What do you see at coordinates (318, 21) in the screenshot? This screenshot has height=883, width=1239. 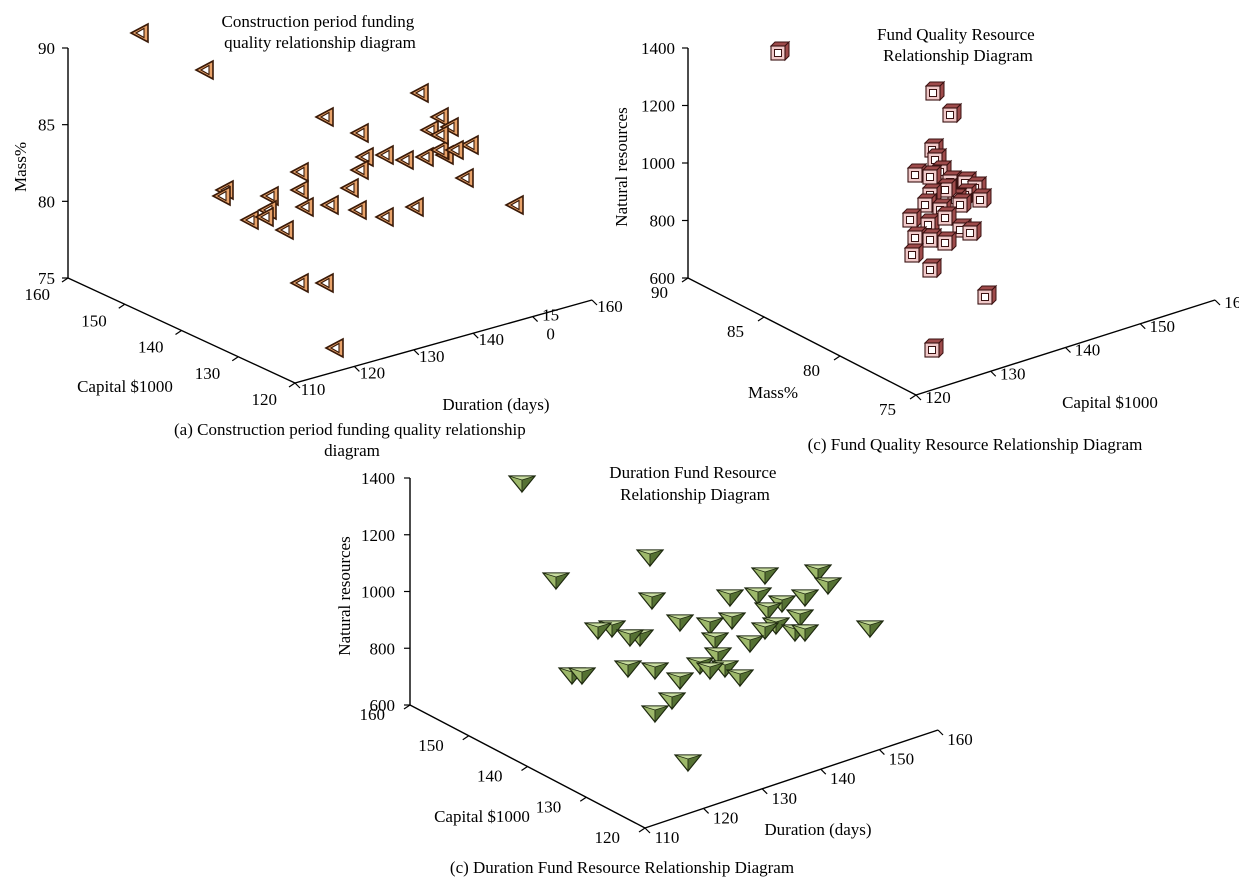 I see `chart-a-title-line1: Construction period funding` at bounding box center [318, 21].